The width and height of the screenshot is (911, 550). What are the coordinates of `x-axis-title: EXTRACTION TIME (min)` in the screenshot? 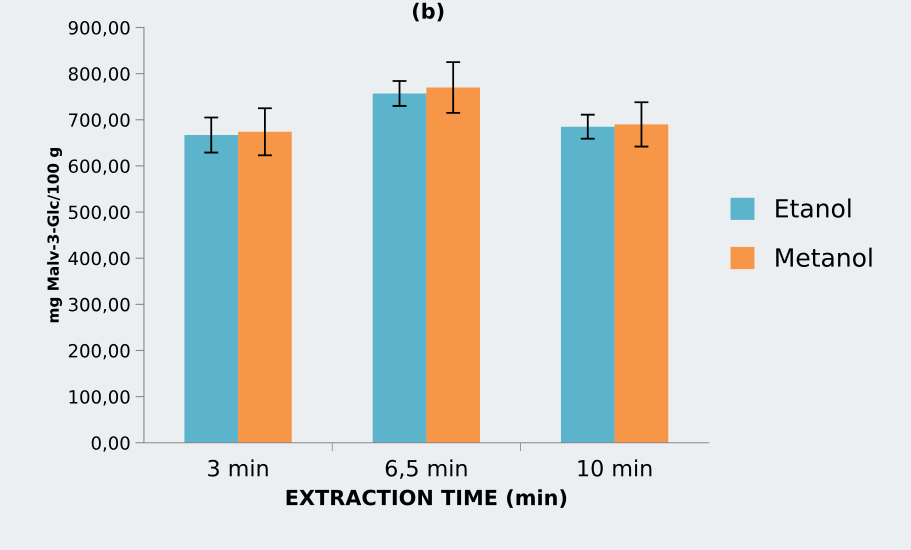 It's located at (426, 498).